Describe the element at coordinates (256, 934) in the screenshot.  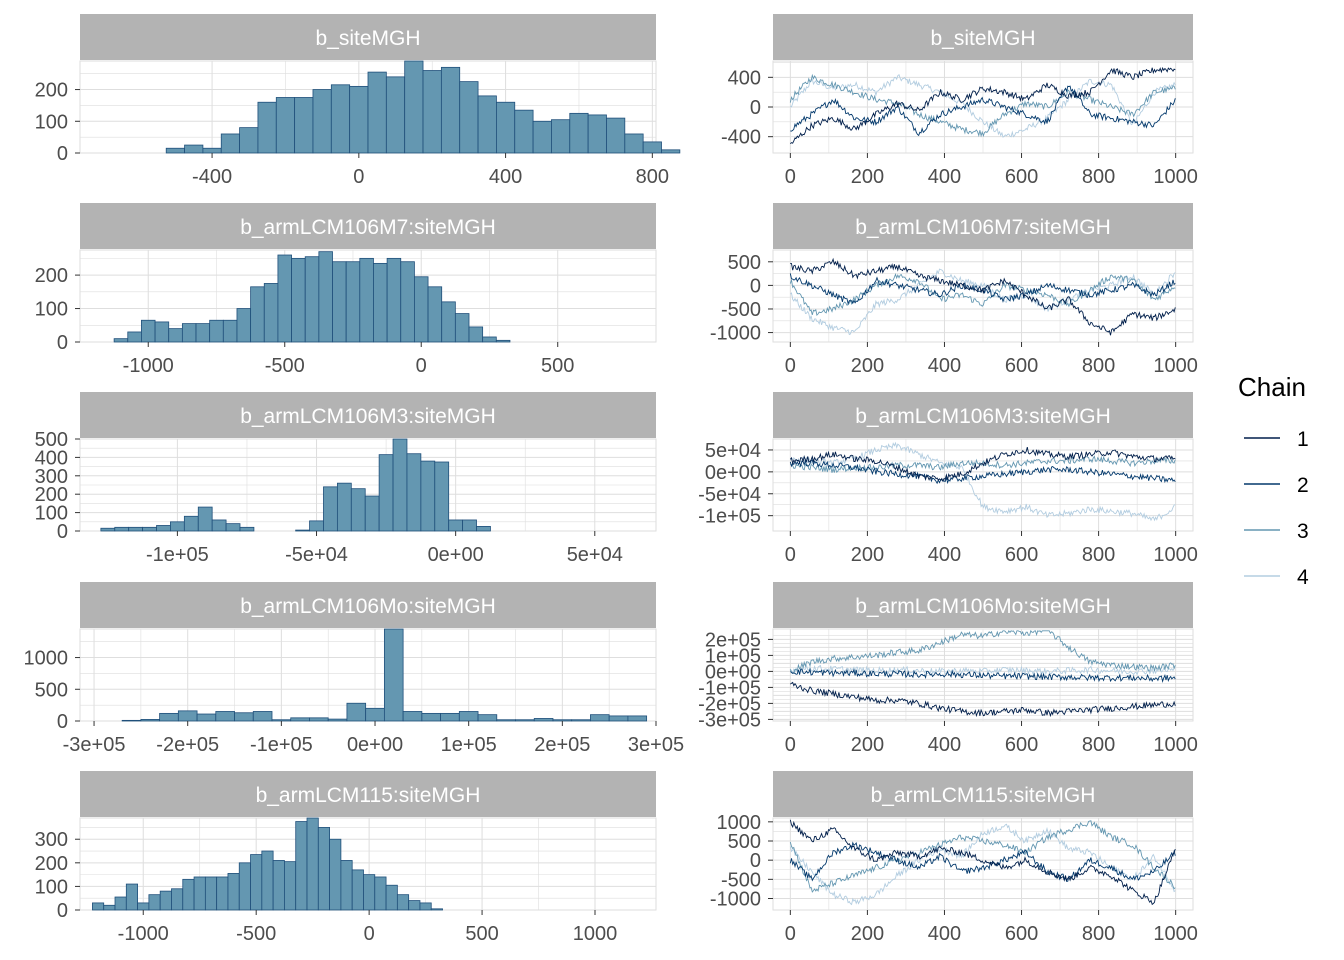
I see `x-tick-label: -500` at that location.